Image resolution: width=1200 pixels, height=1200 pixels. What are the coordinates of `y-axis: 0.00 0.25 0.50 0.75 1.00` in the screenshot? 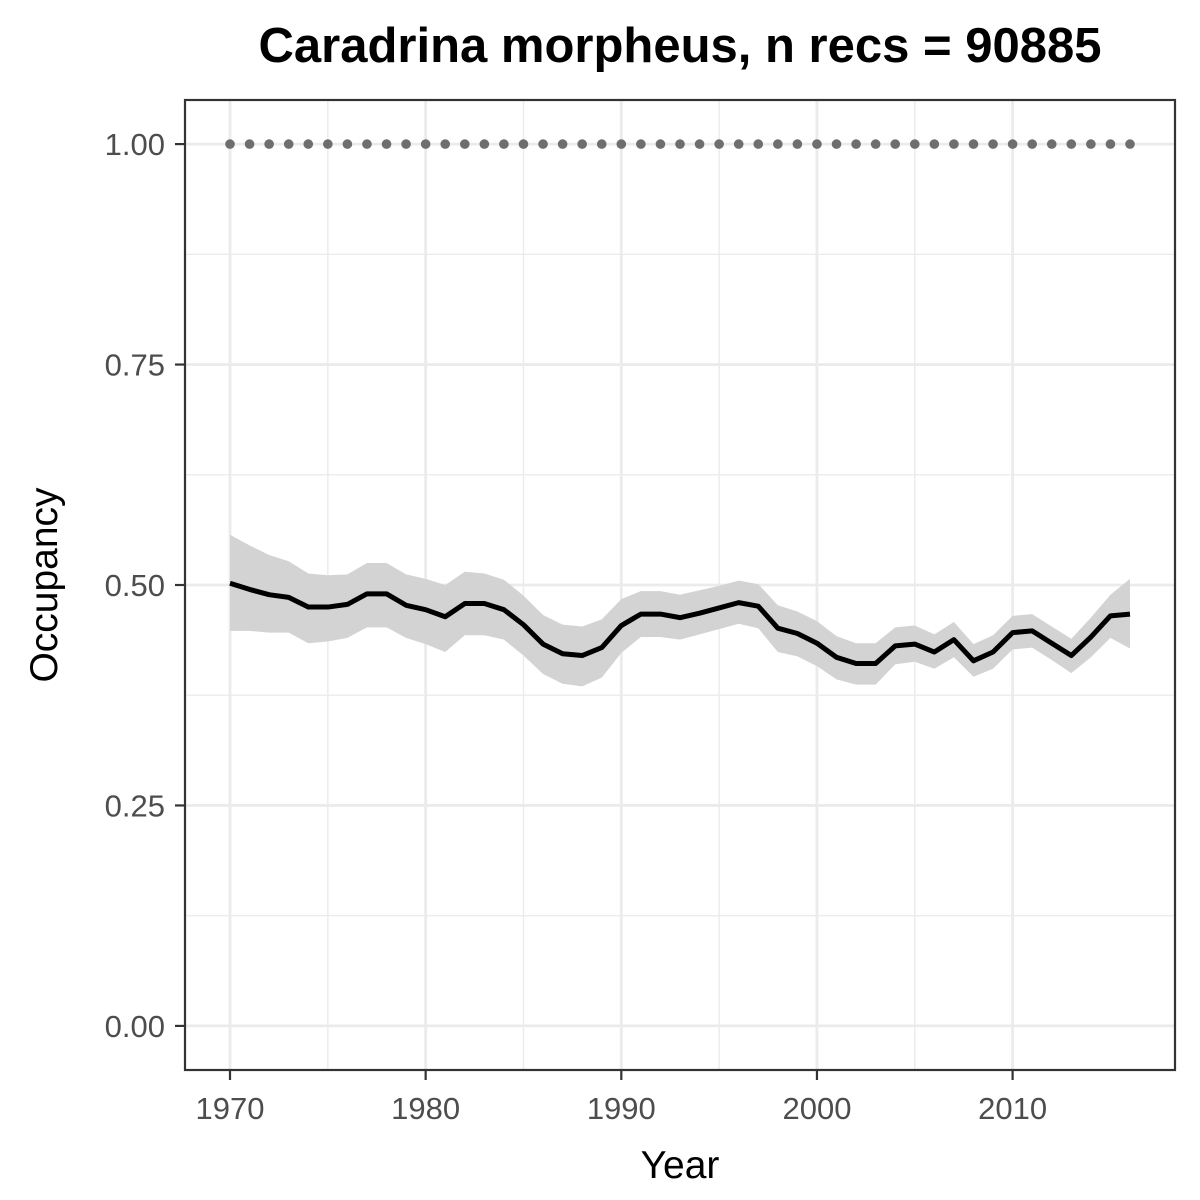 It's located at (145, 585).